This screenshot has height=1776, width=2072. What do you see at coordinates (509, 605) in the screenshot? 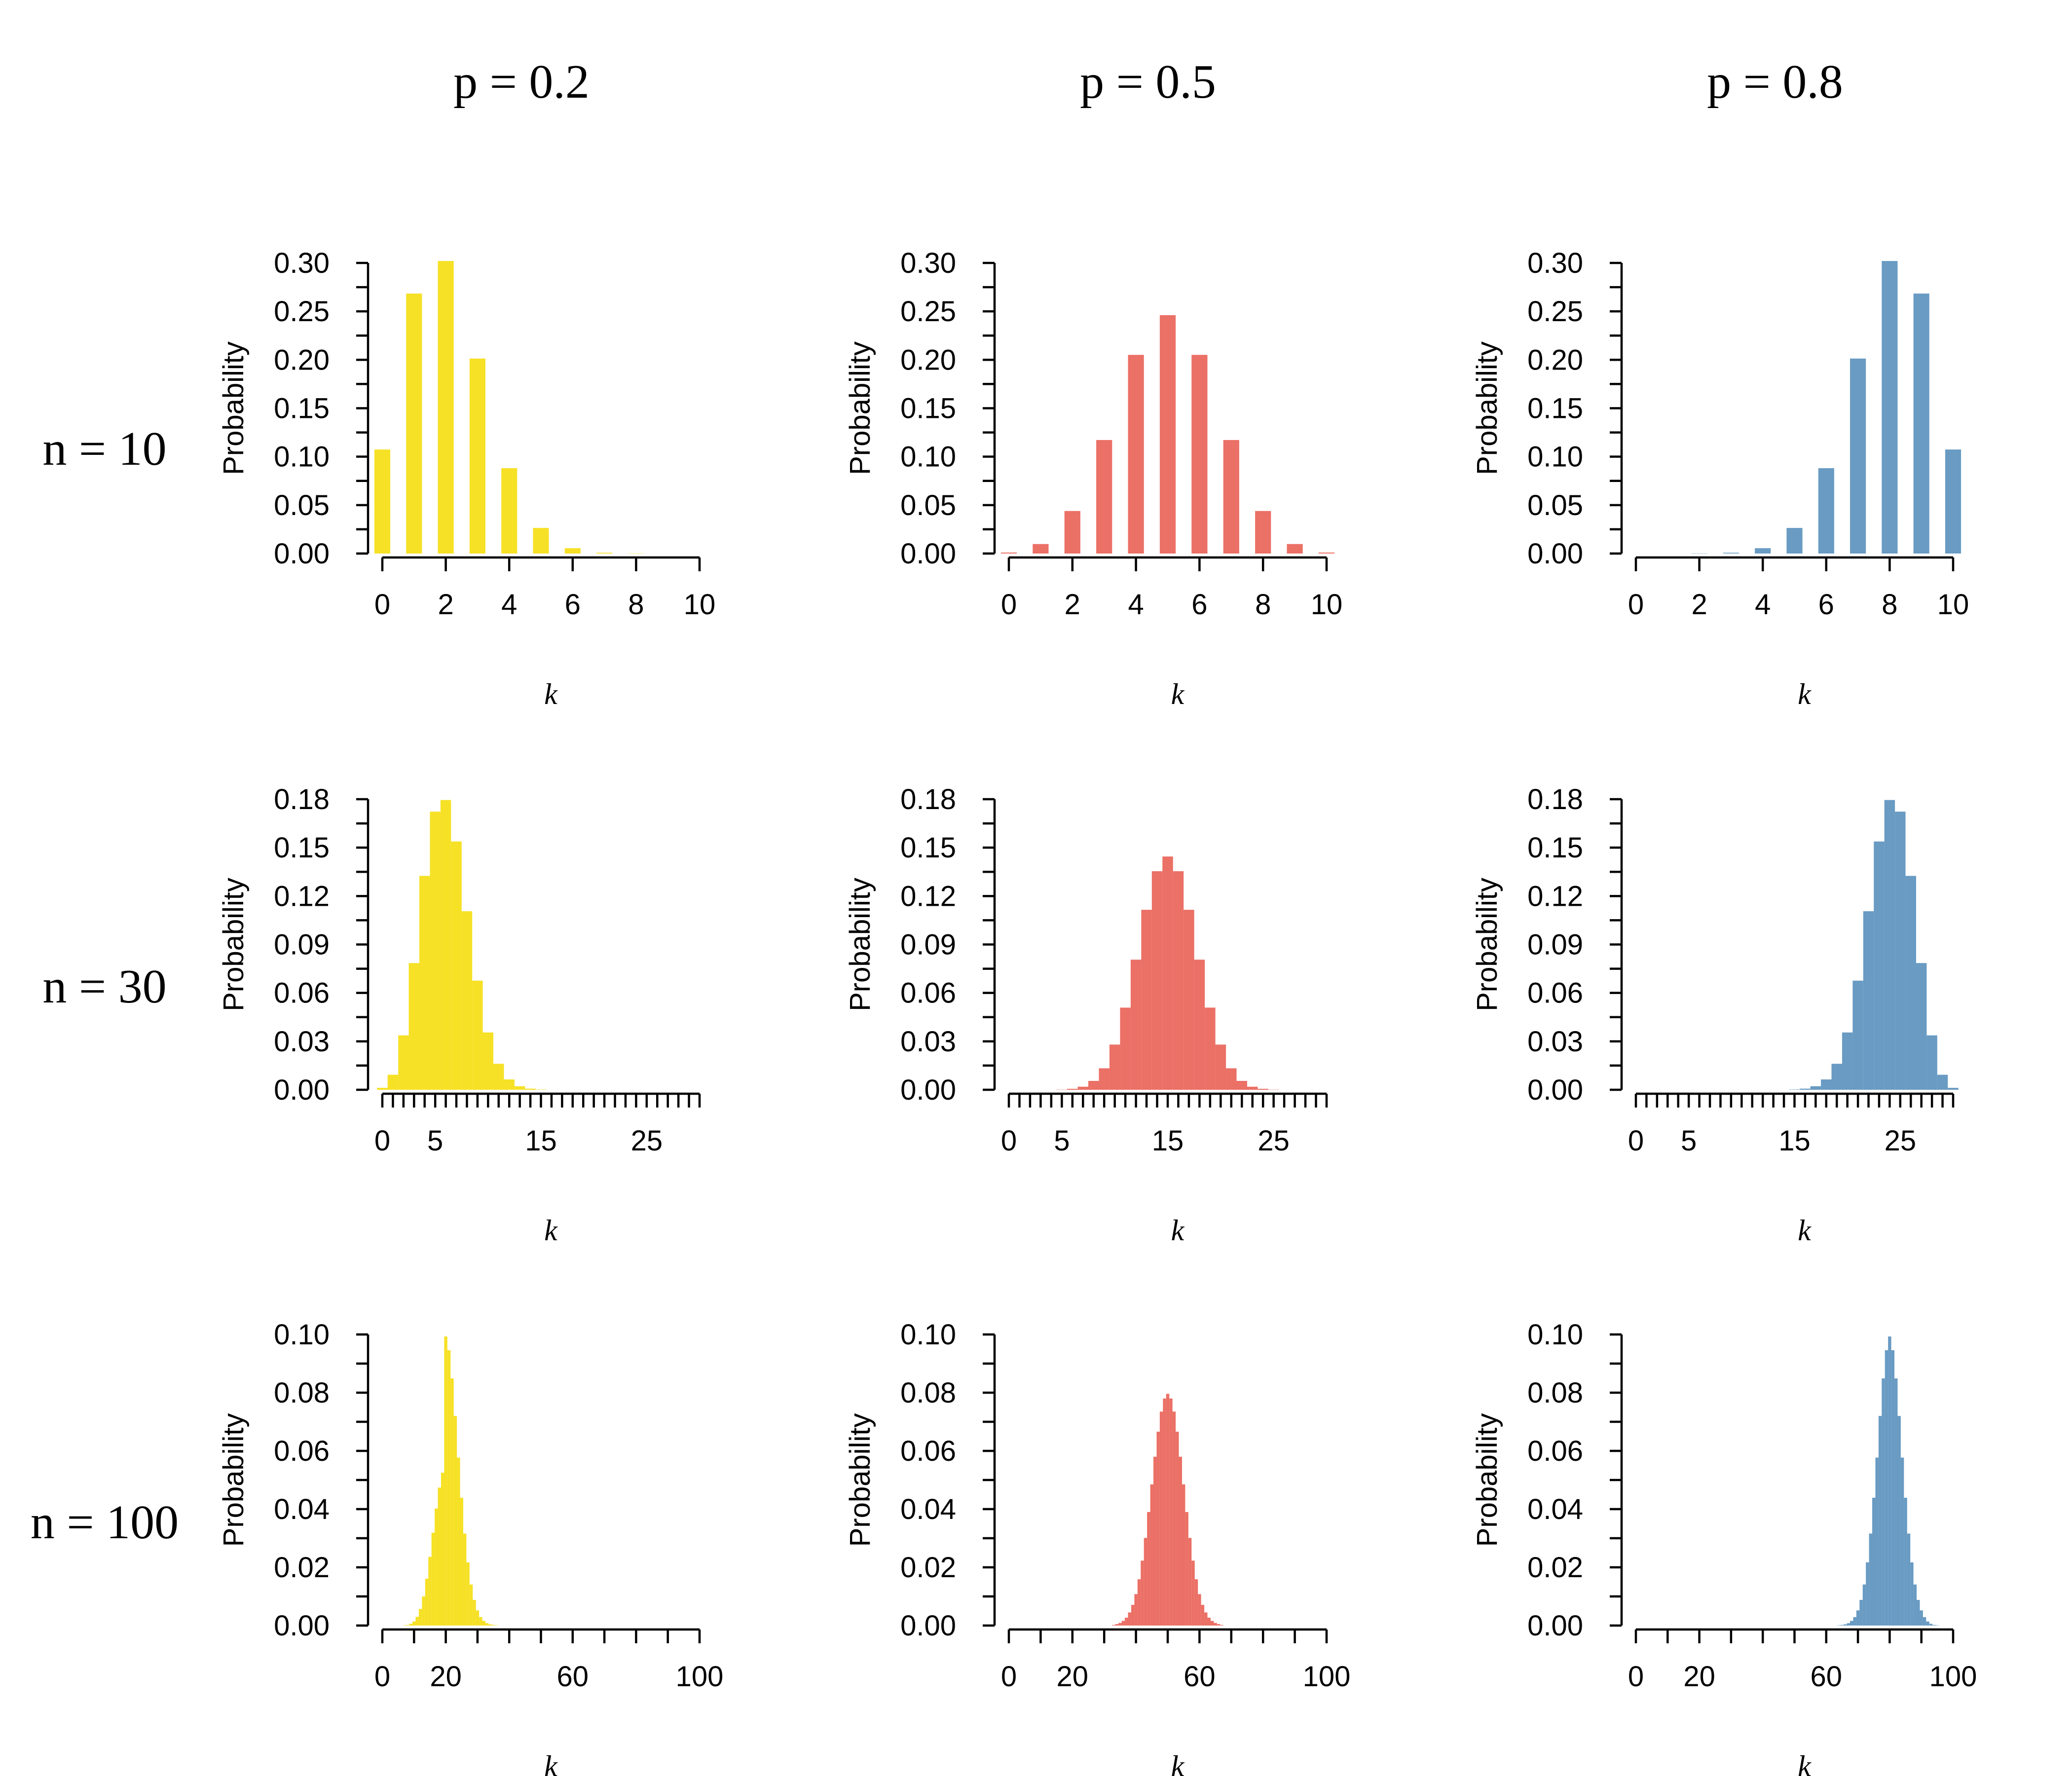
I see `x-tick-label: 4` at bounding box center [509, 605].